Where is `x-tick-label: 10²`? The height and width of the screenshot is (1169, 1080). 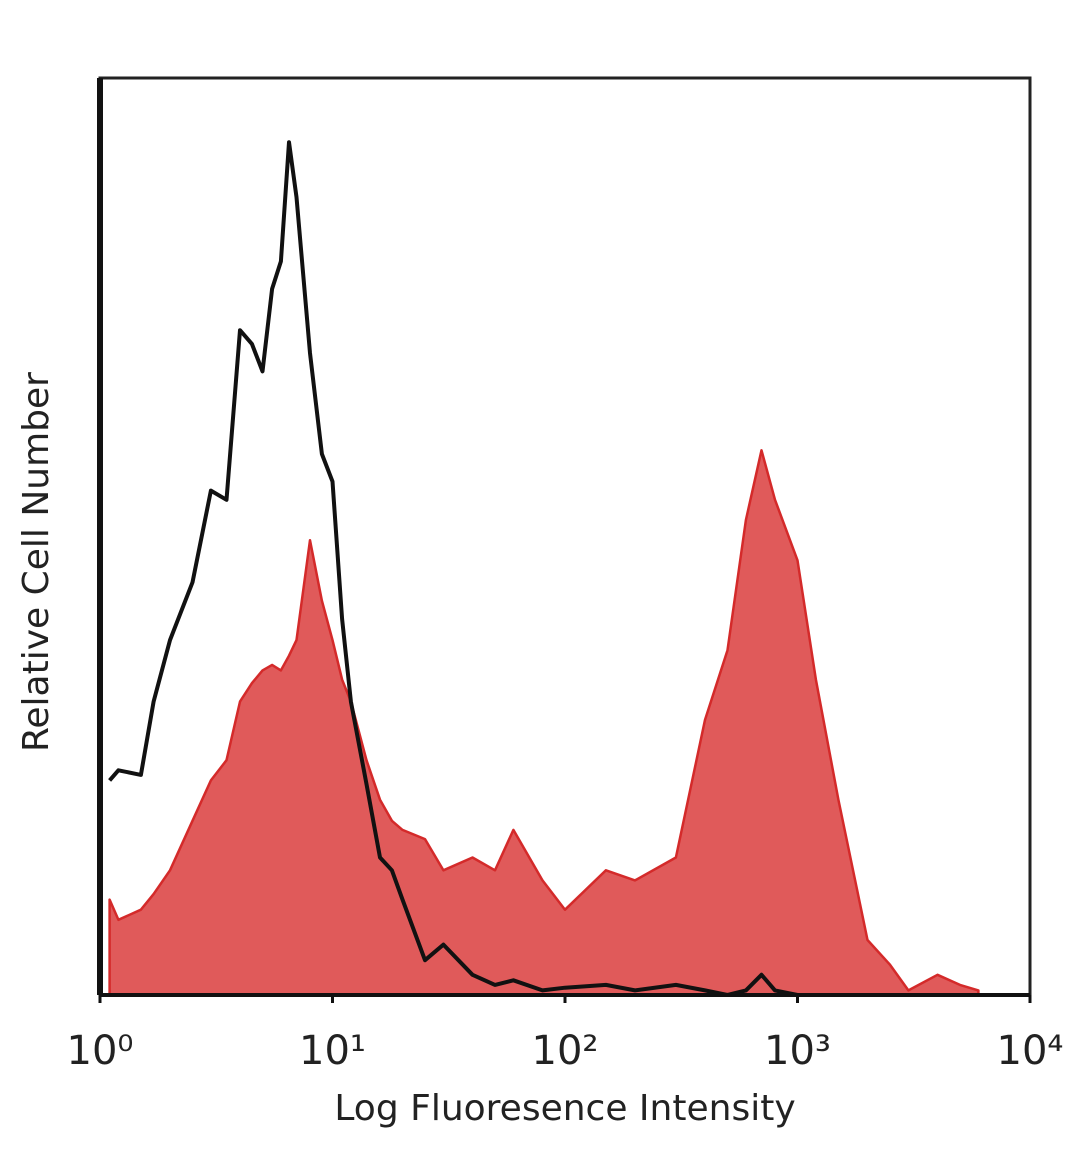
x-tick-label: 10² is located at coordinates (565, 1051).